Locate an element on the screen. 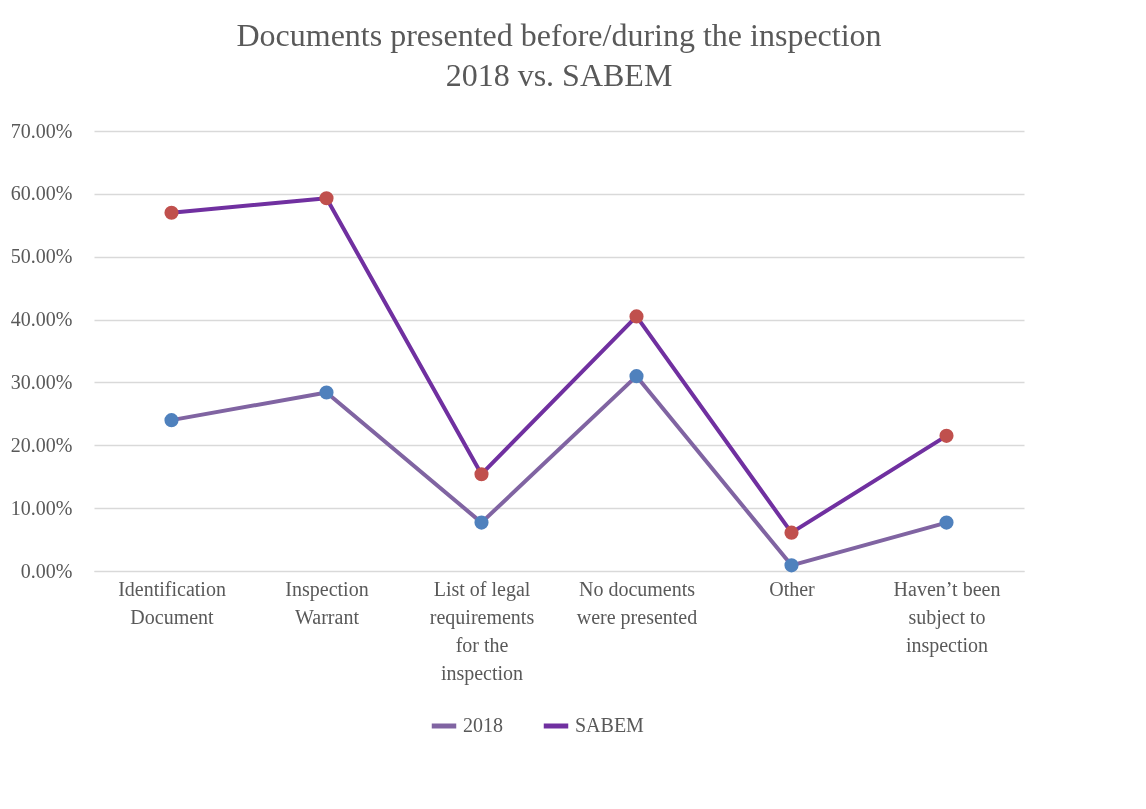 Image resolution: width=1146 pixels, height=809 pixels. x-tick-label: Identification Document is located at coordinates (172, 602).